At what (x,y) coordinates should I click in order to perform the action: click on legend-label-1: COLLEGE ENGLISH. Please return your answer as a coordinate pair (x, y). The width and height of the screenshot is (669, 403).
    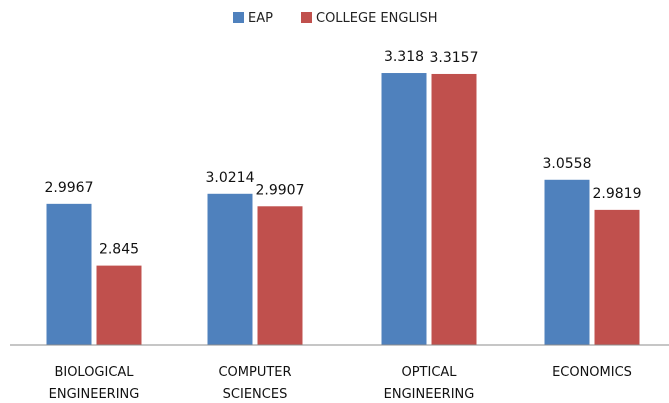
    Looking at the image, I should click on (377, 18).